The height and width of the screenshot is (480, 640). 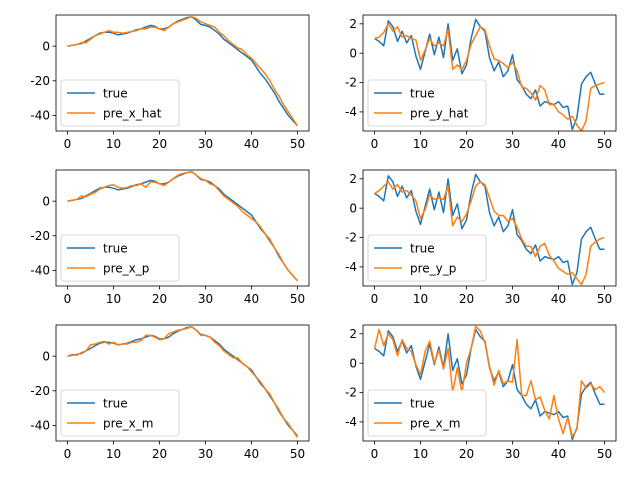 What do you see at coordinates (489, 77) in the screenshot?
I see `series-line-pre_y_hat` at bounding box center [489, 77].